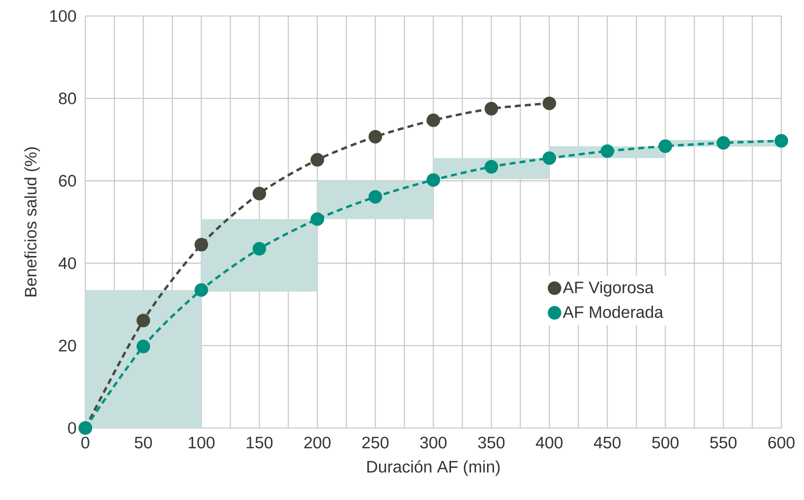 Image resolution: width=804 pixels, height=500 pixels. Describe the element at coordinates (491, 442) in the screenshot. I see `x-tick-label: 350` at that location.